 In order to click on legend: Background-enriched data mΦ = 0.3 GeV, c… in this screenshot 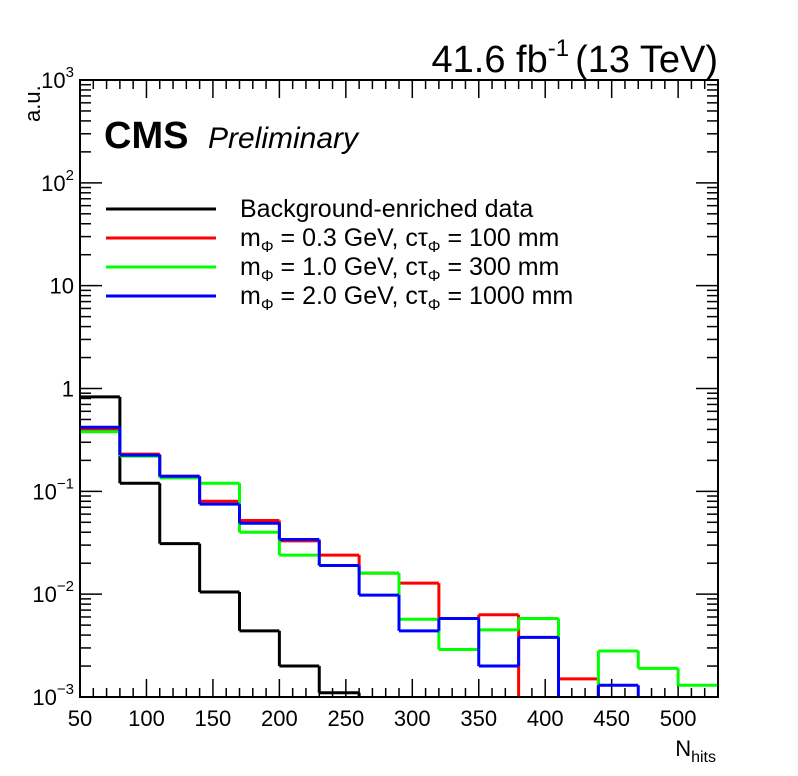, I will do `click(339, 254)`.